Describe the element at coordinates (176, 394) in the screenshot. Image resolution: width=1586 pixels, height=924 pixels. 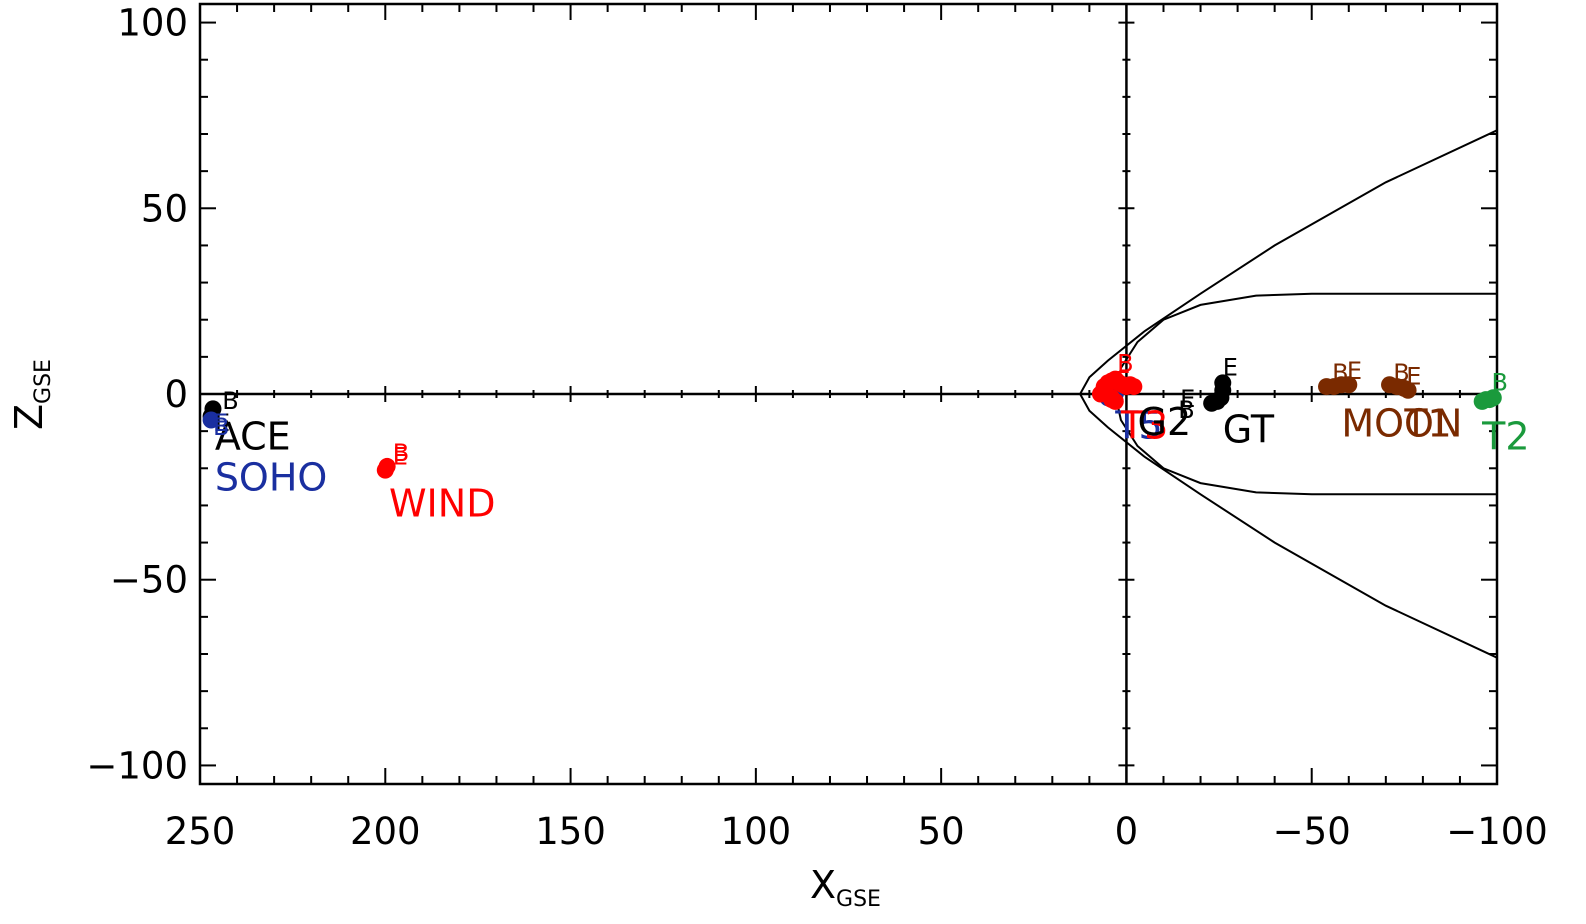
I see `y-tick-label: 0` at that location.